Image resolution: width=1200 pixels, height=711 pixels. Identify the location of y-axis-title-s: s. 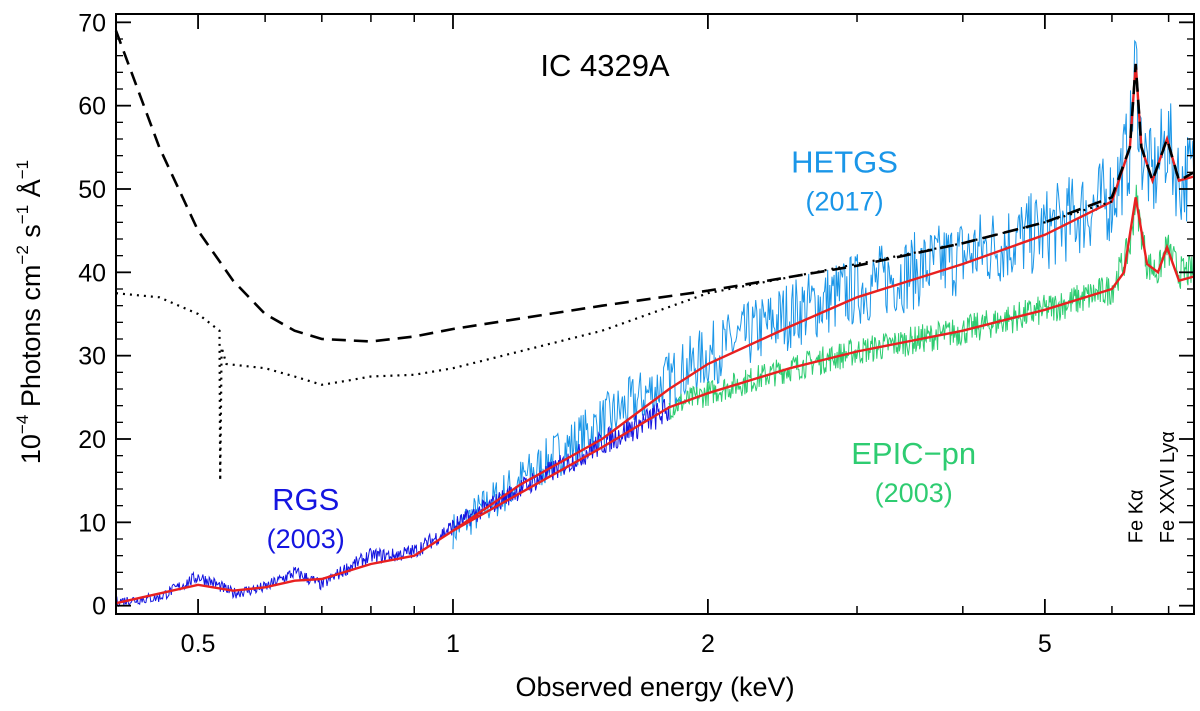
(31, 234).